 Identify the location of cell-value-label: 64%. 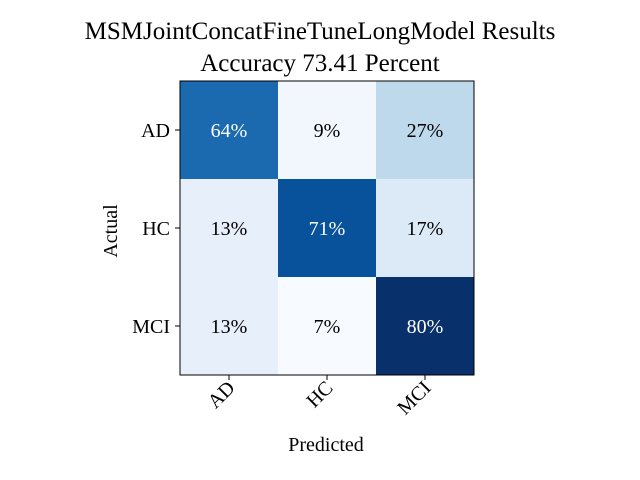
(229, 131).